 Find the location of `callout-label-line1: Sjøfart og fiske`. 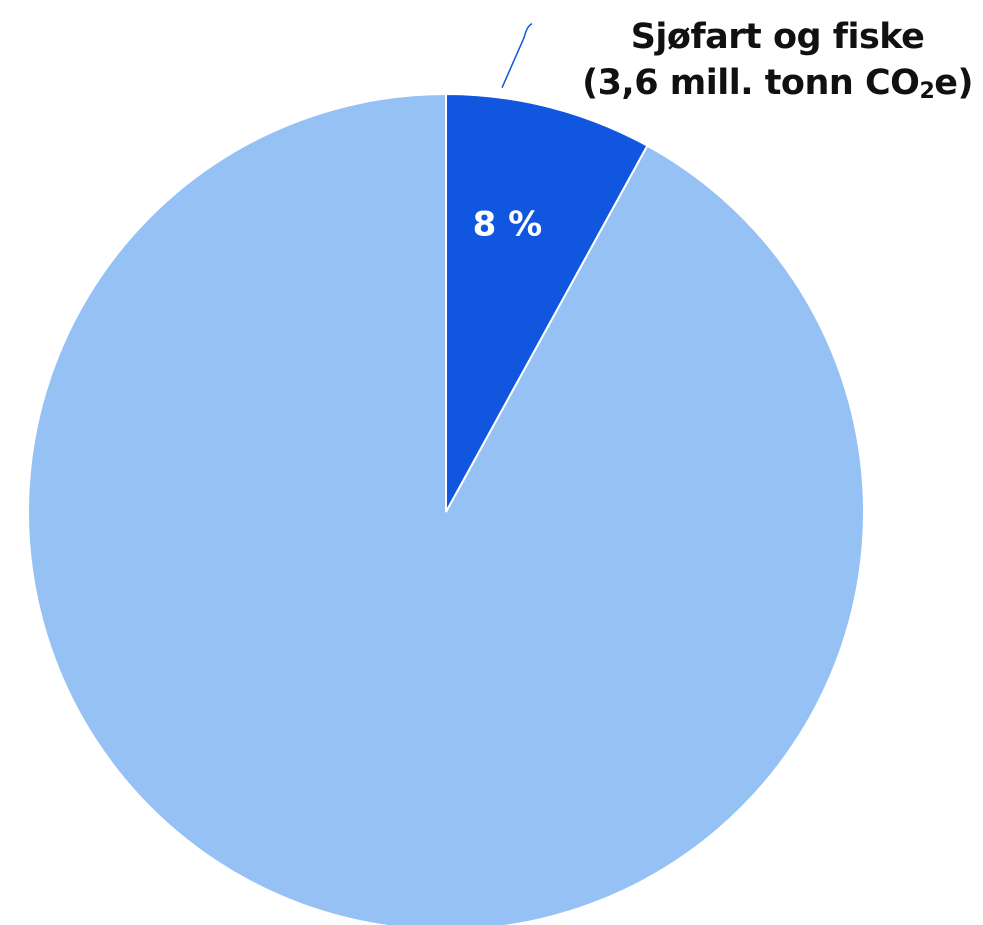

callout-label-line1: Sjøfart og fiske is located at coordinates (777, 37).